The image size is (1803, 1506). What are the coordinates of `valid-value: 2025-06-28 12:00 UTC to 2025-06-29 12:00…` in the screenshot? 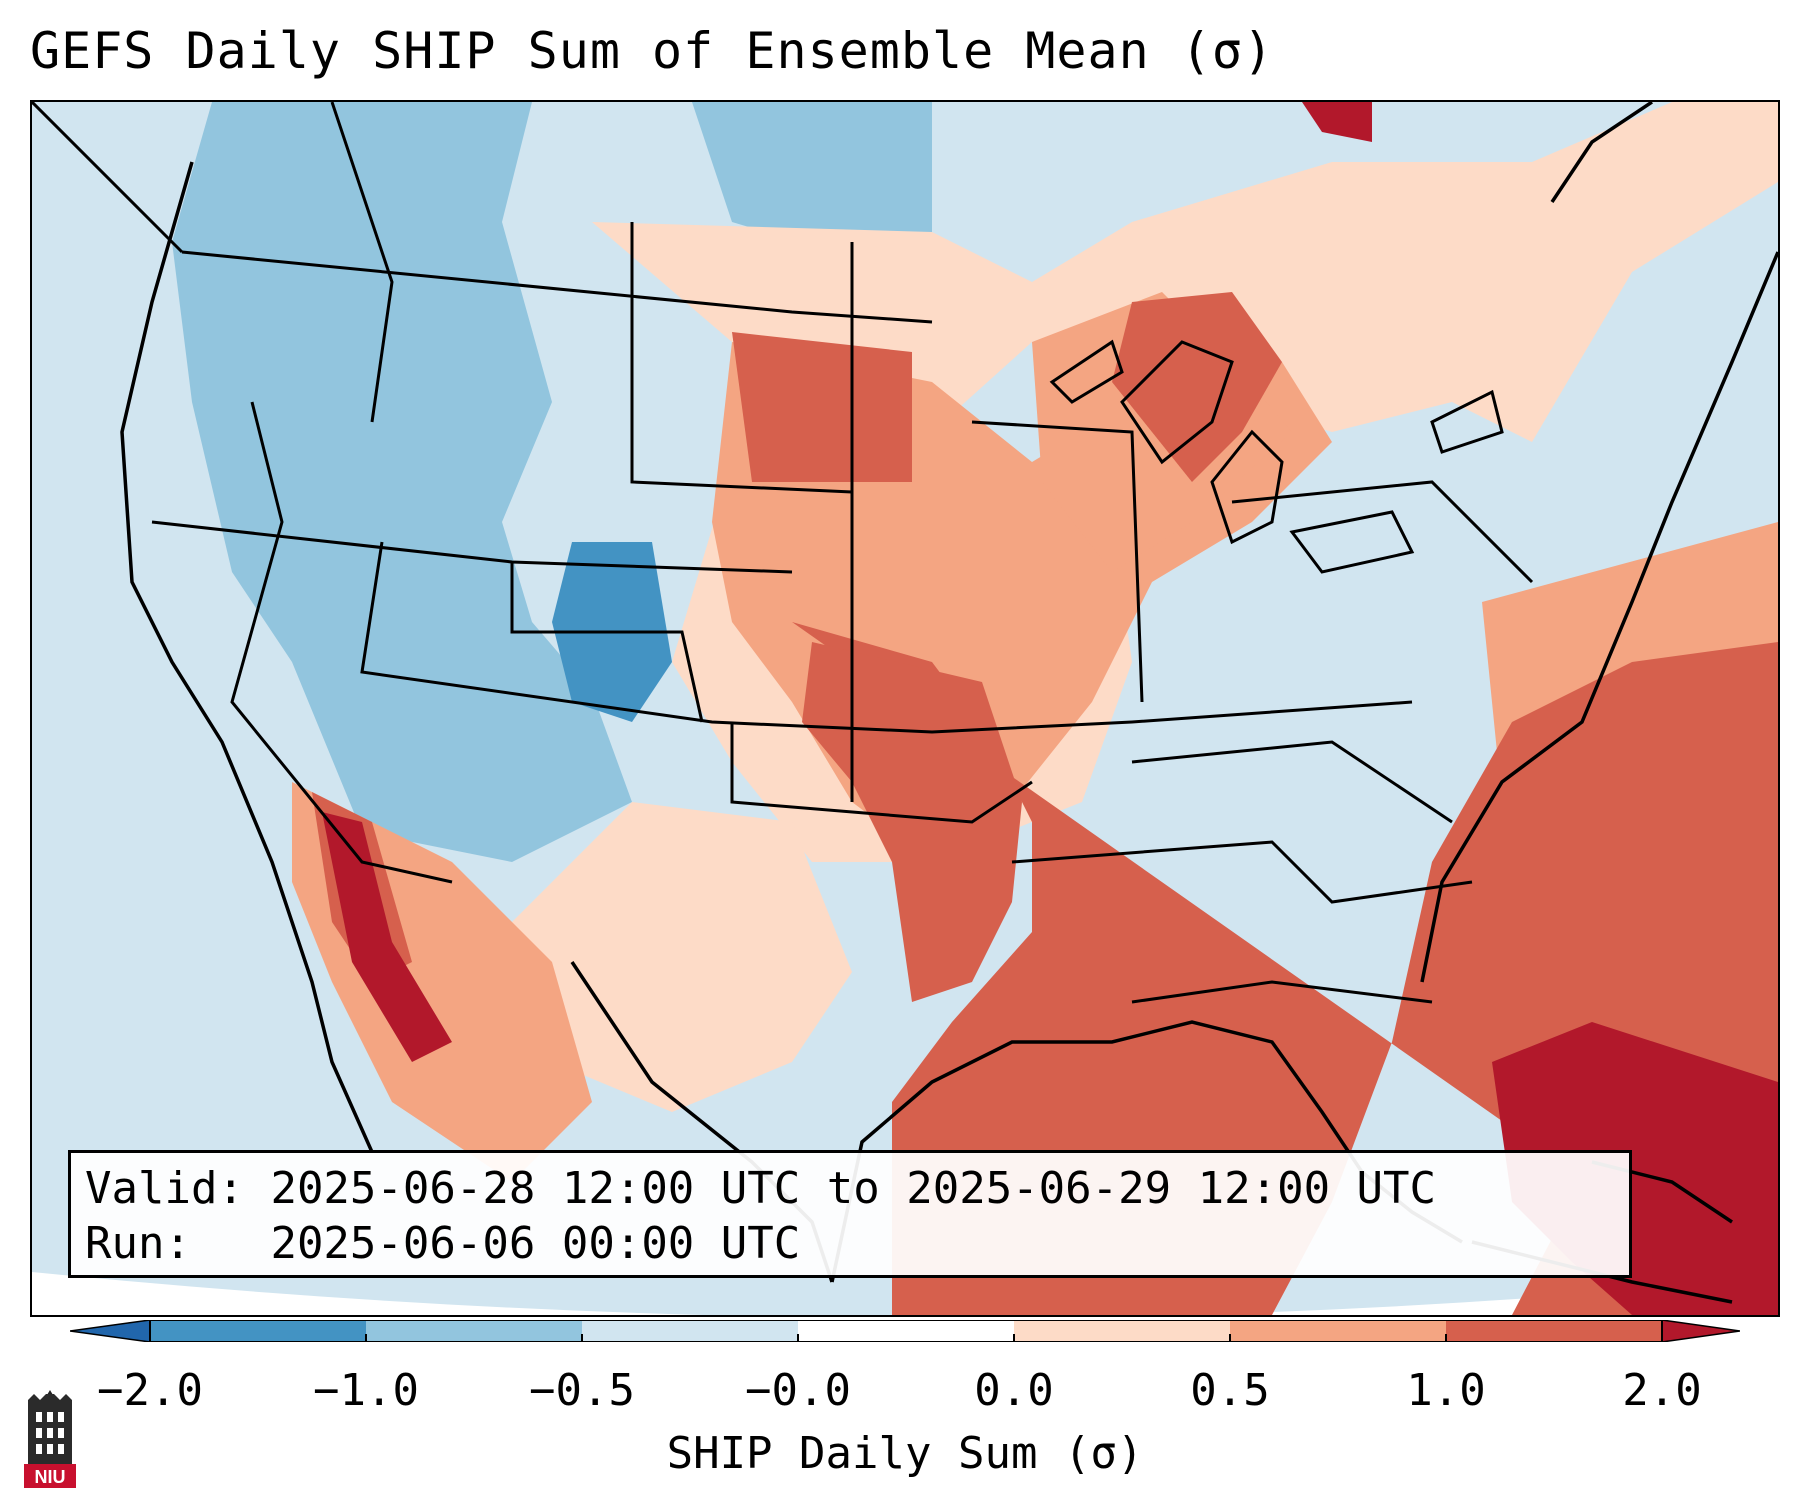 It's located at (853, 1188).